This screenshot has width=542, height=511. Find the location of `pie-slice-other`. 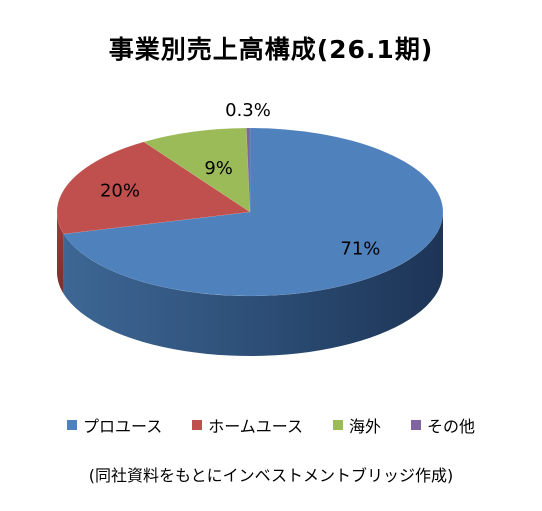

pie-slice-other is located at coordinates (248, 170).